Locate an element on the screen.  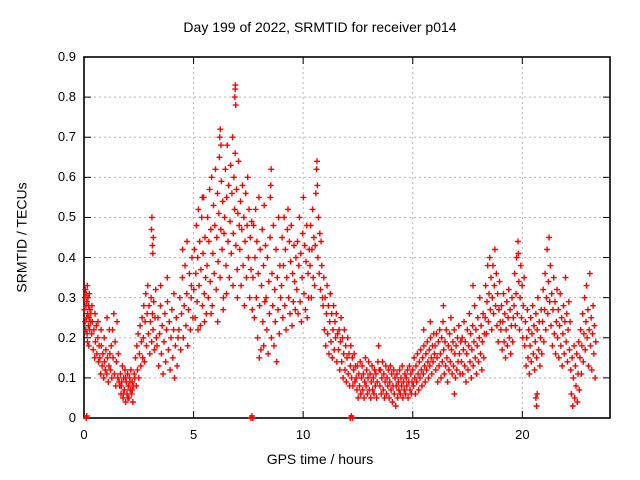
y-tick-label: 0.6 is located at coordinates (66, 177).